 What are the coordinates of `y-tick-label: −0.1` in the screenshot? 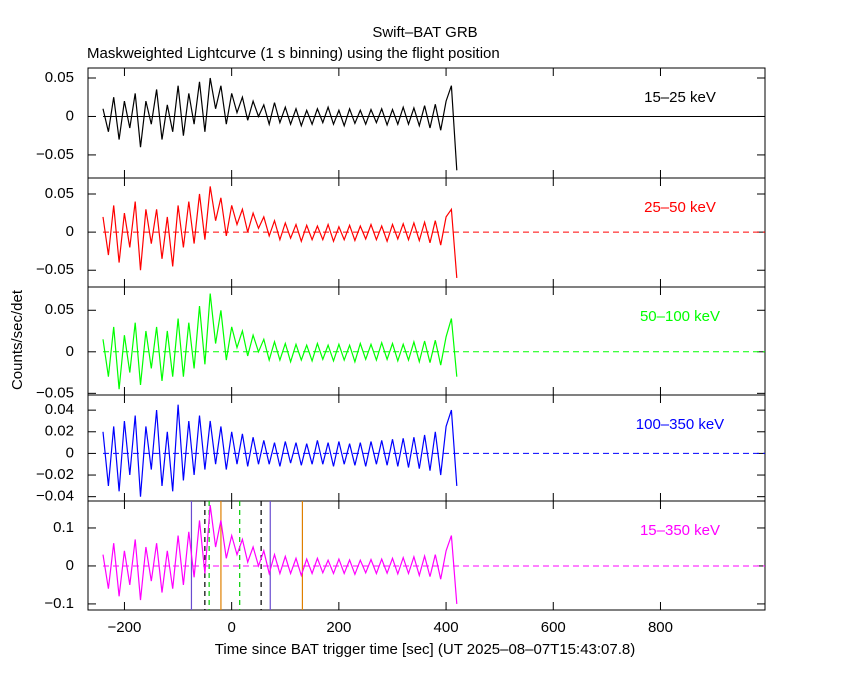 It's located at (59, 603).